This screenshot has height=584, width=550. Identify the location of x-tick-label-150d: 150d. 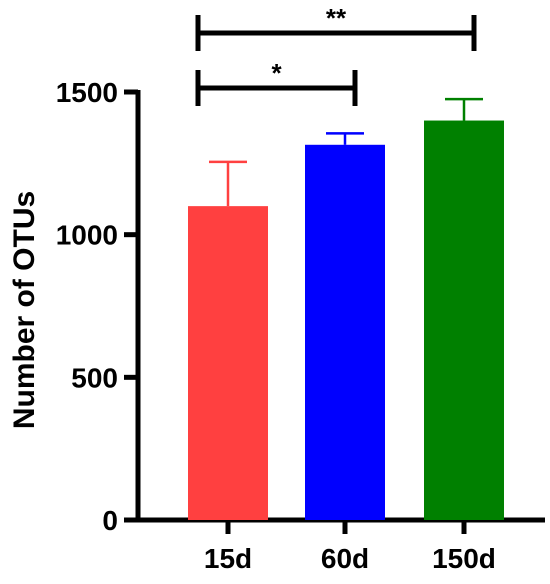
(464, 558).